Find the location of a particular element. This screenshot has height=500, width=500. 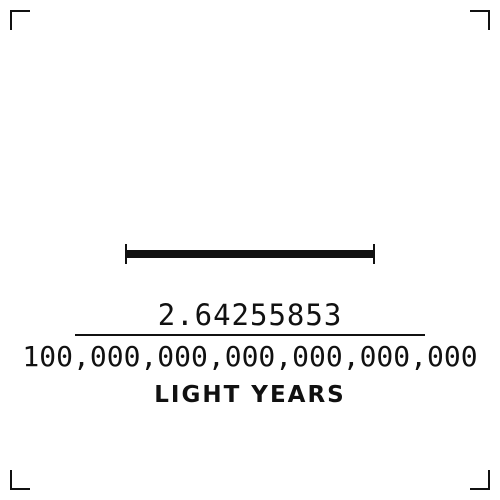

bottom-left-corner-mark is located at coordinates (20, 480).